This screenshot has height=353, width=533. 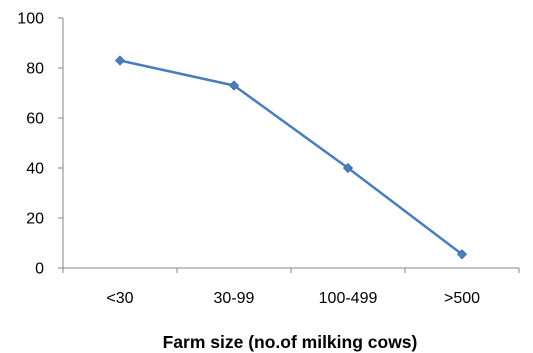 I want to click on y-axis-ticks: 0 20 40 60 80 100, so click(x=40, y=144).